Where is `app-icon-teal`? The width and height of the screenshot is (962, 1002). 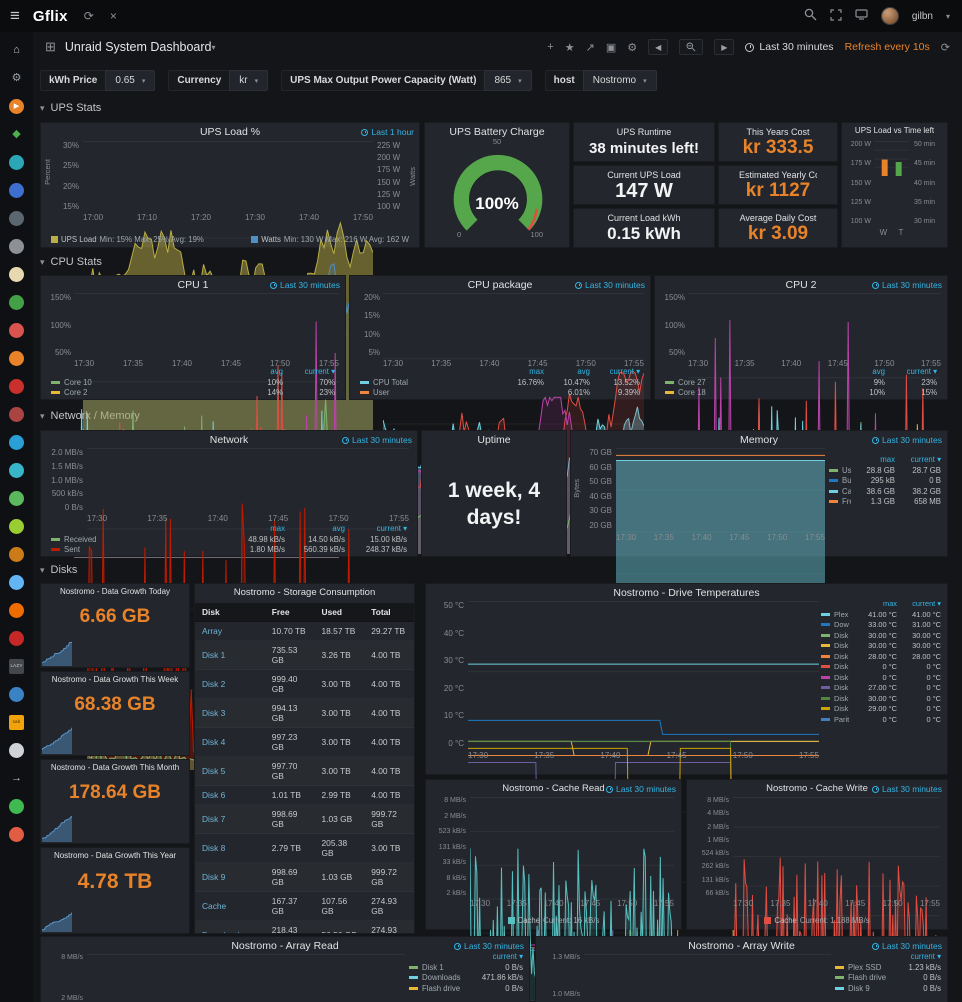 app-icon-teal is located at coordinates (17, 162).